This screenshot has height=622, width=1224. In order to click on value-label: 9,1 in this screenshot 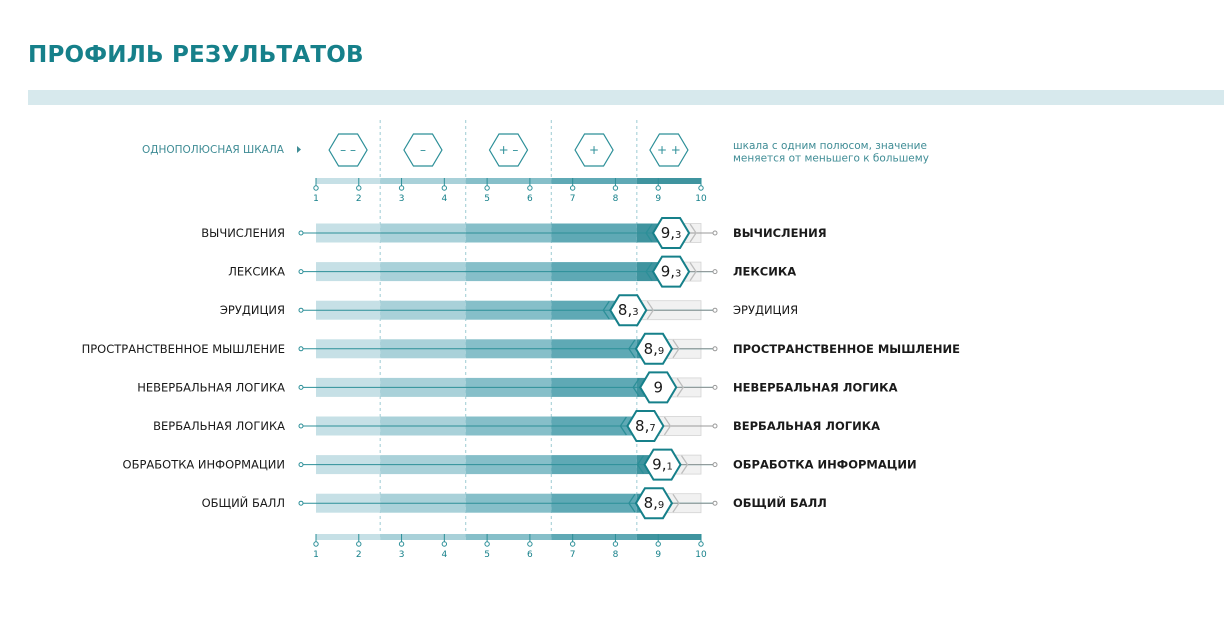, I will do `click(662, 465)`.